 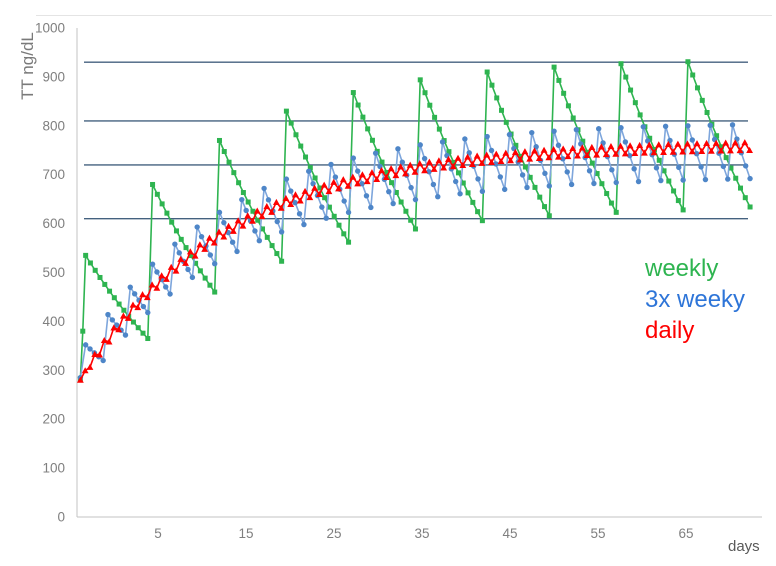 What do you see at coordinates (53, 419) in the screenshot?
I see `y-tick-label-200: 200` at bounding box center [53, 419].